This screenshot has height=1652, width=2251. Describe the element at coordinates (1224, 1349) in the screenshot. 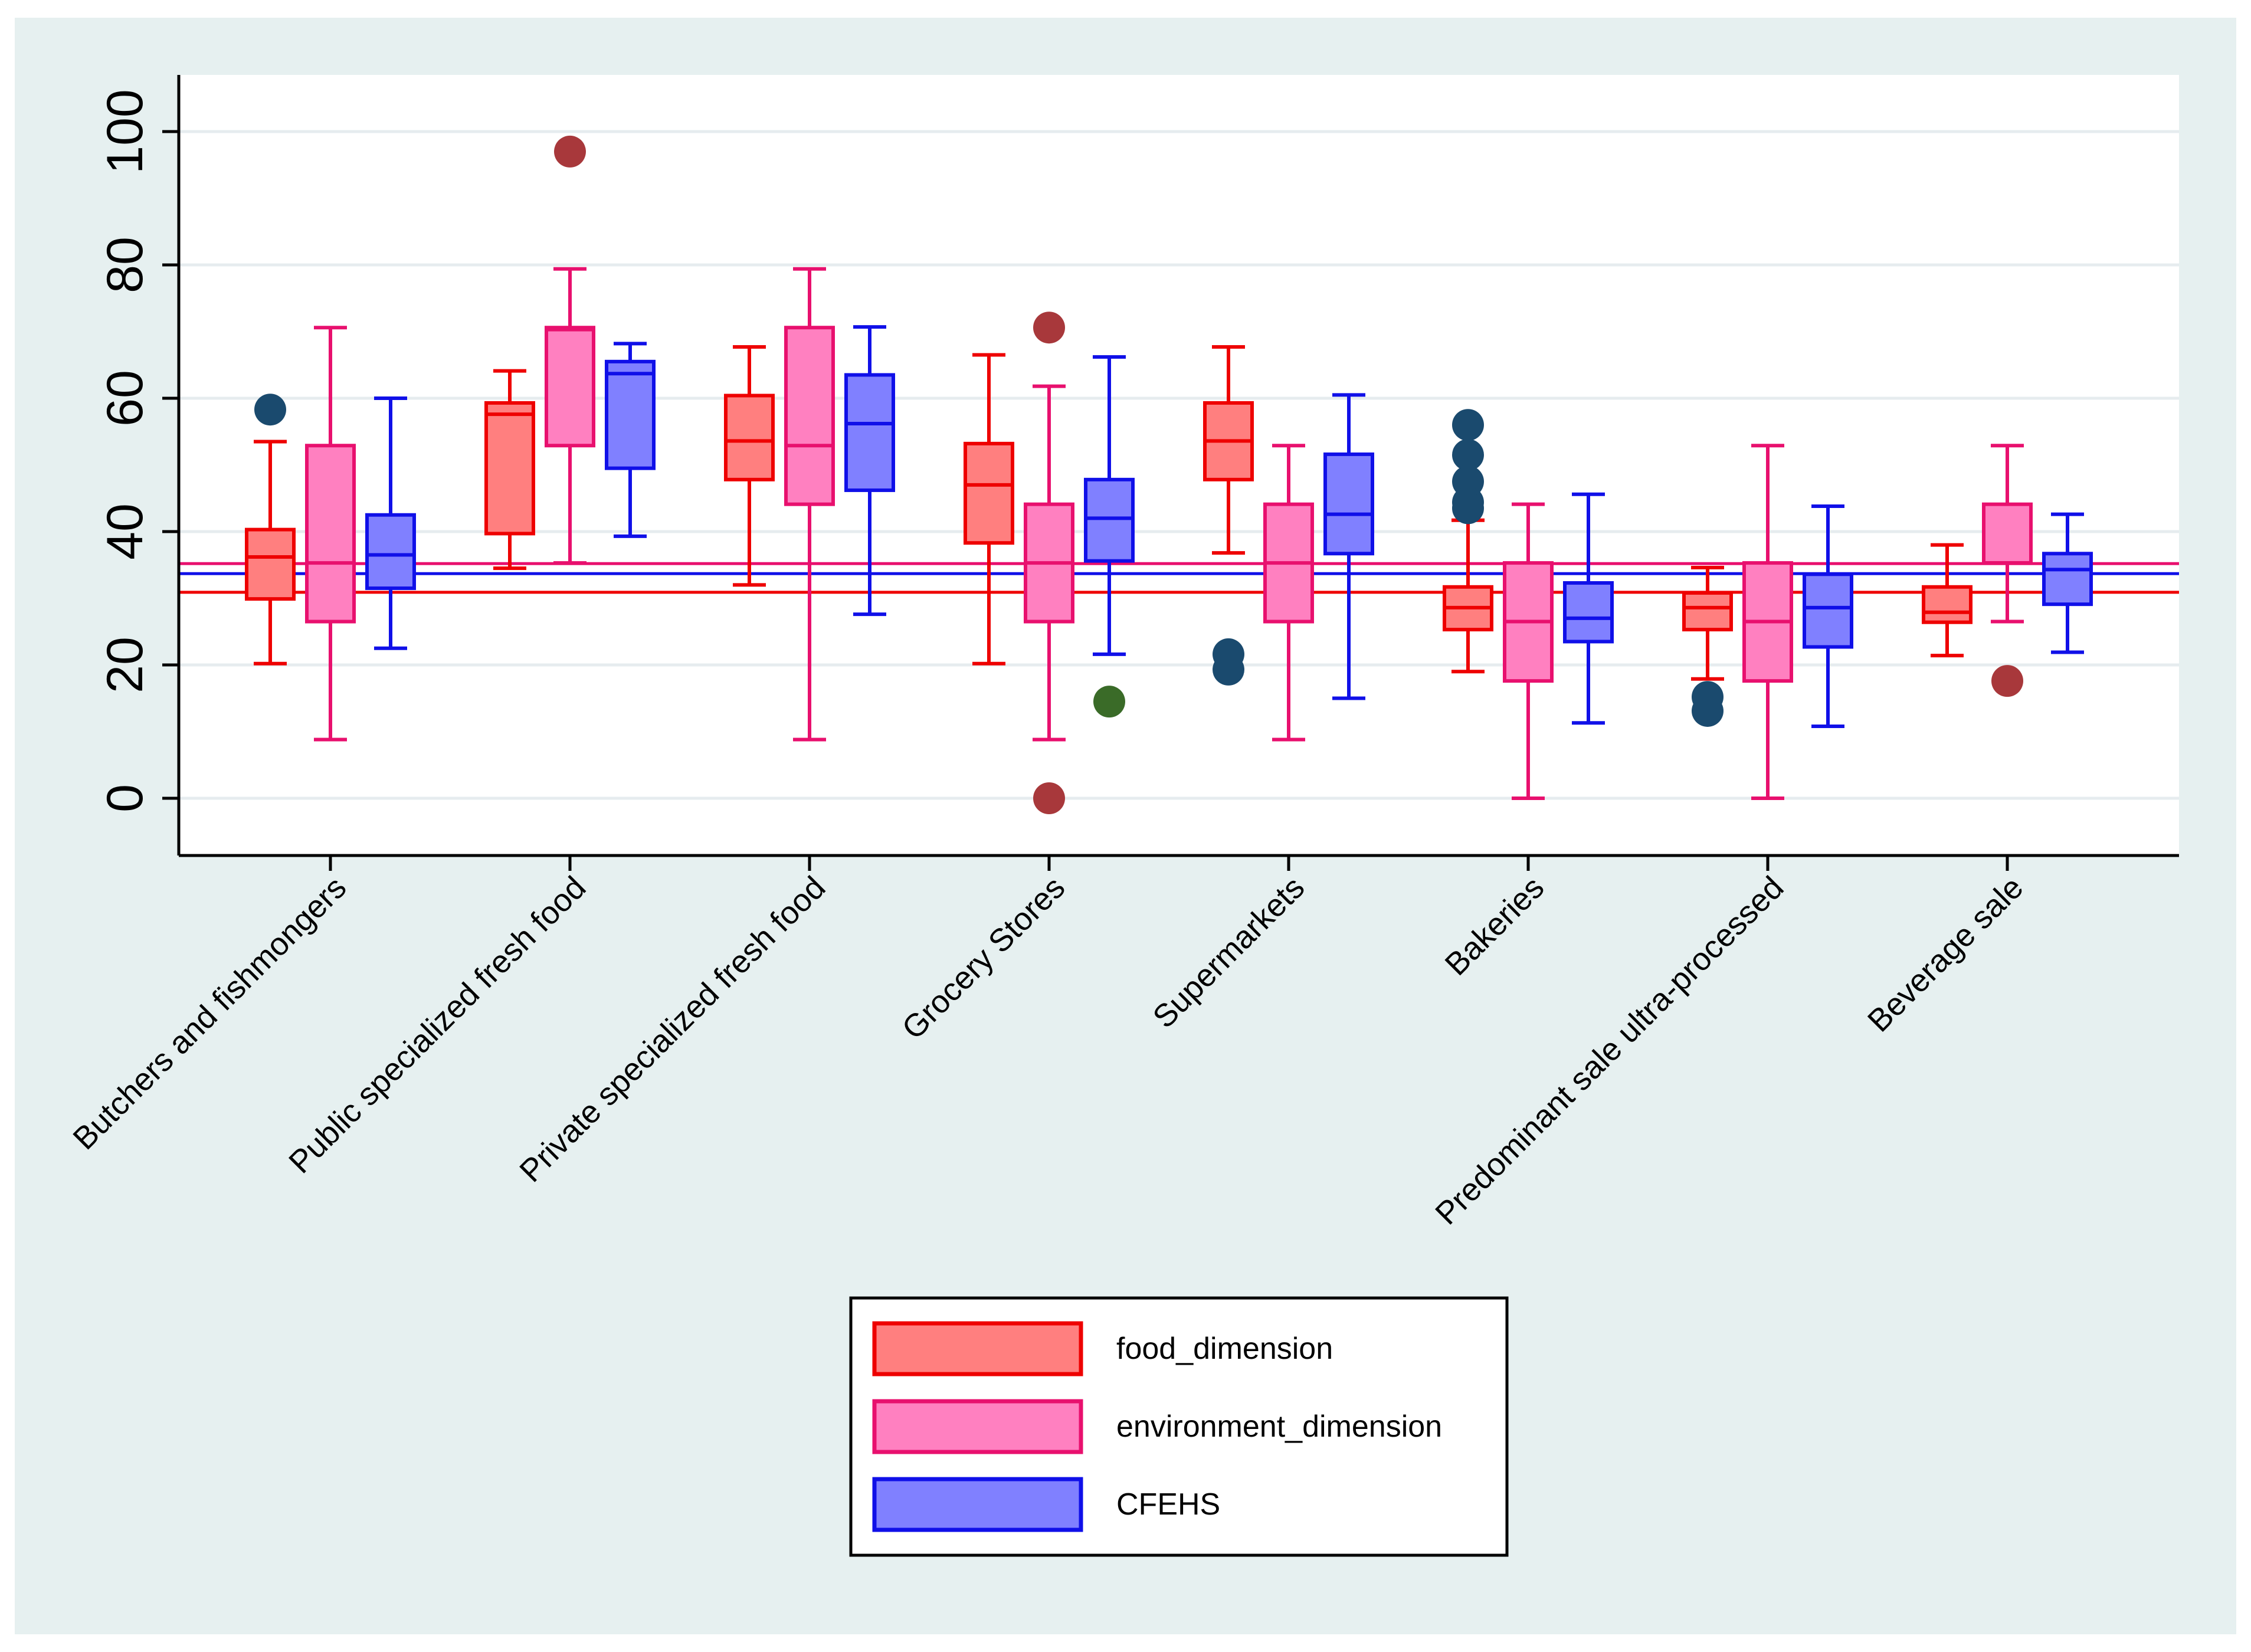

I see `legend-label: food_dimension` at that location.